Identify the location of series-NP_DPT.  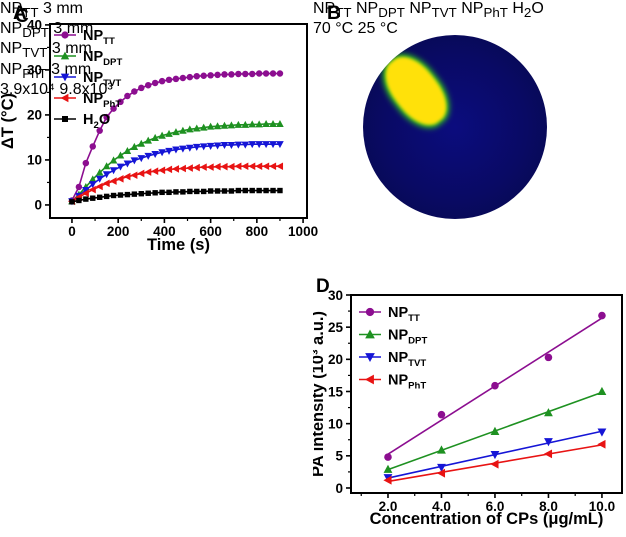
(495, 429).